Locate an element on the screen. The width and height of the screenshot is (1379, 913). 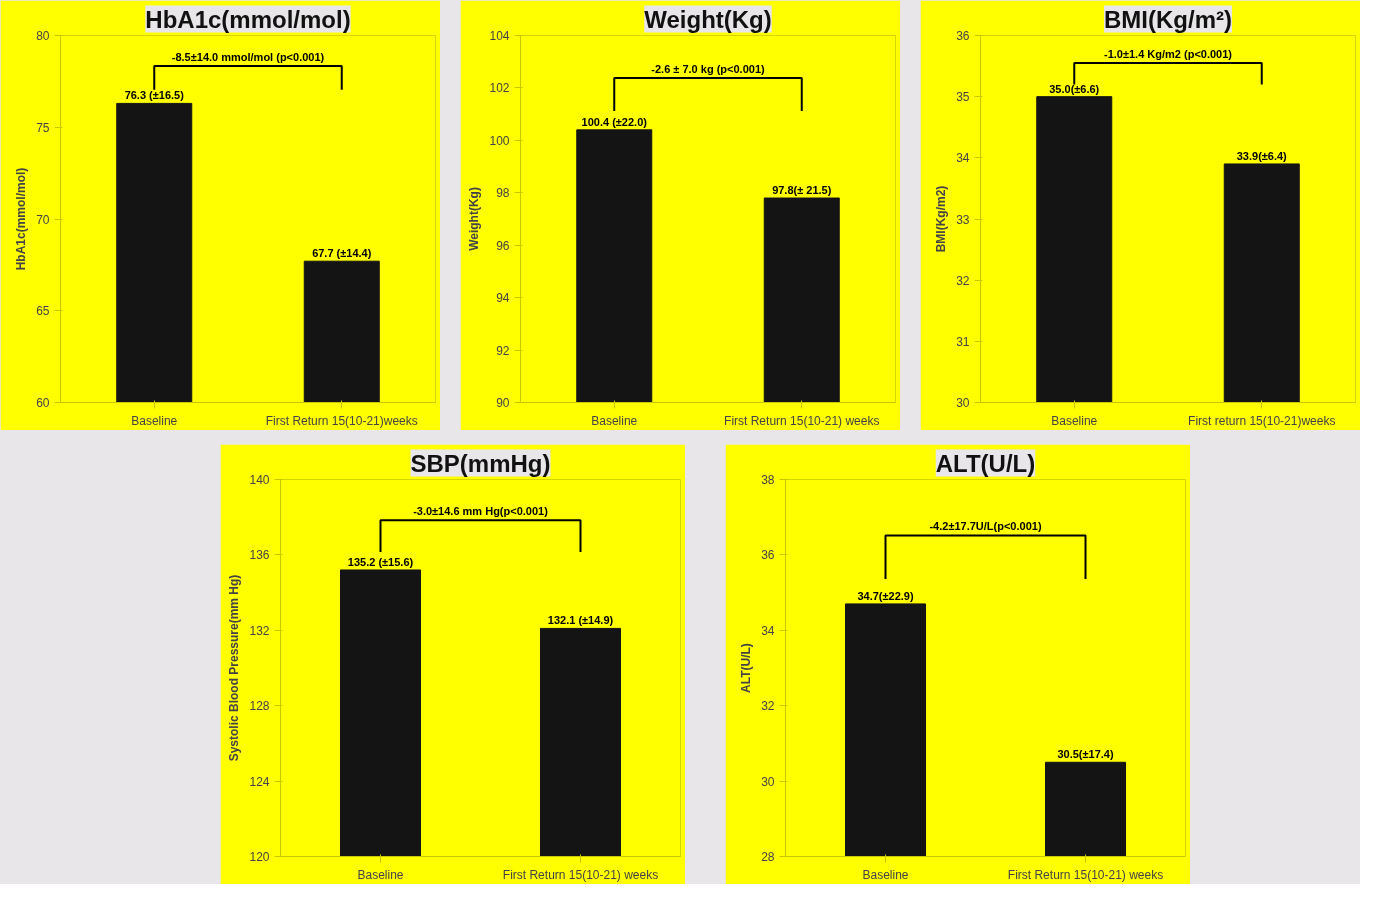
y-tick-label: 38 is located at coordinates (768, 480).